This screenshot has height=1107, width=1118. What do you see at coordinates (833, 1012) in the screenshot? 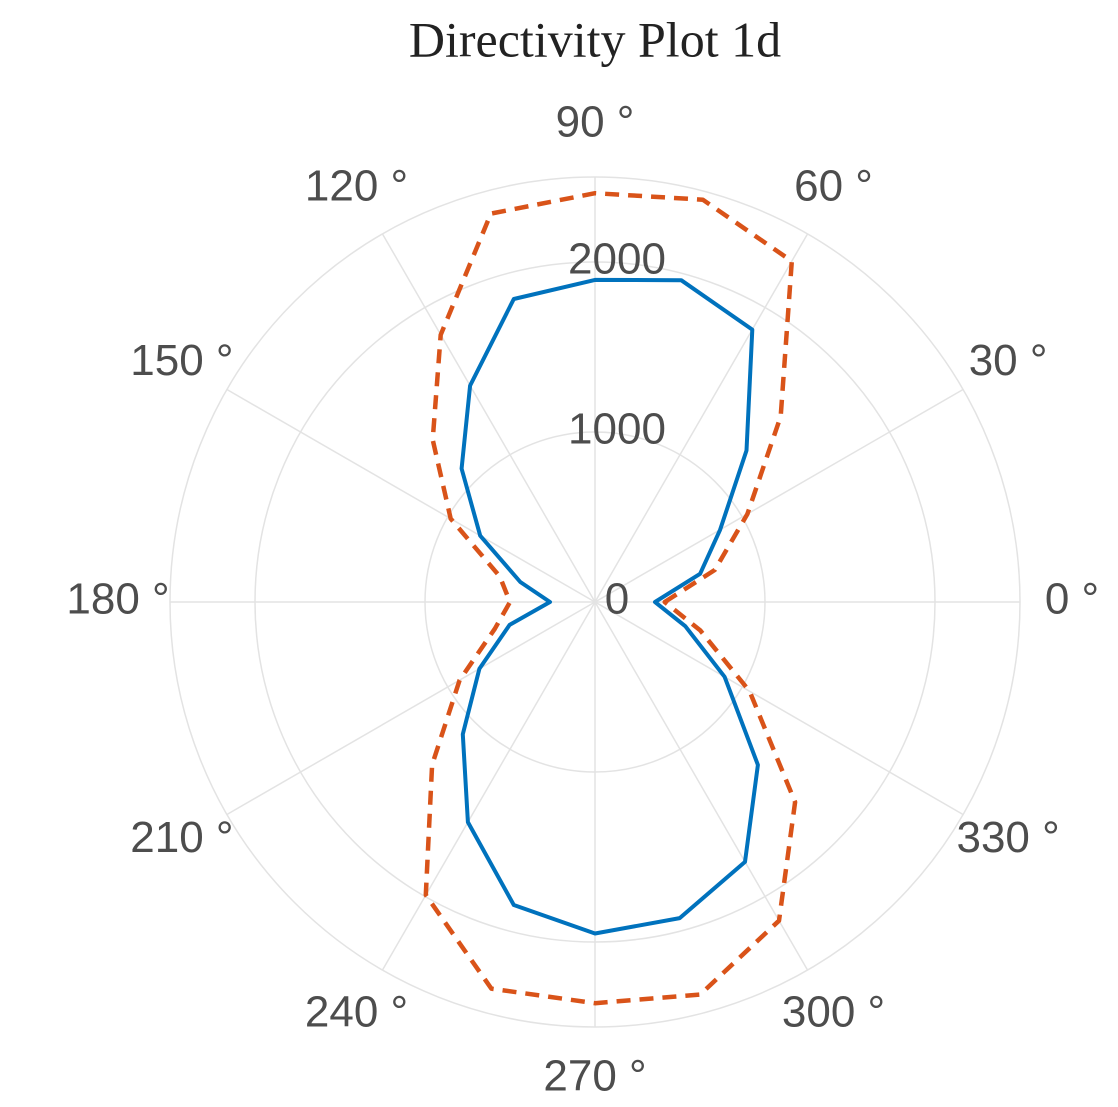
I see `theta-tick-label: 300 °` at bounding box center [833, 1012].